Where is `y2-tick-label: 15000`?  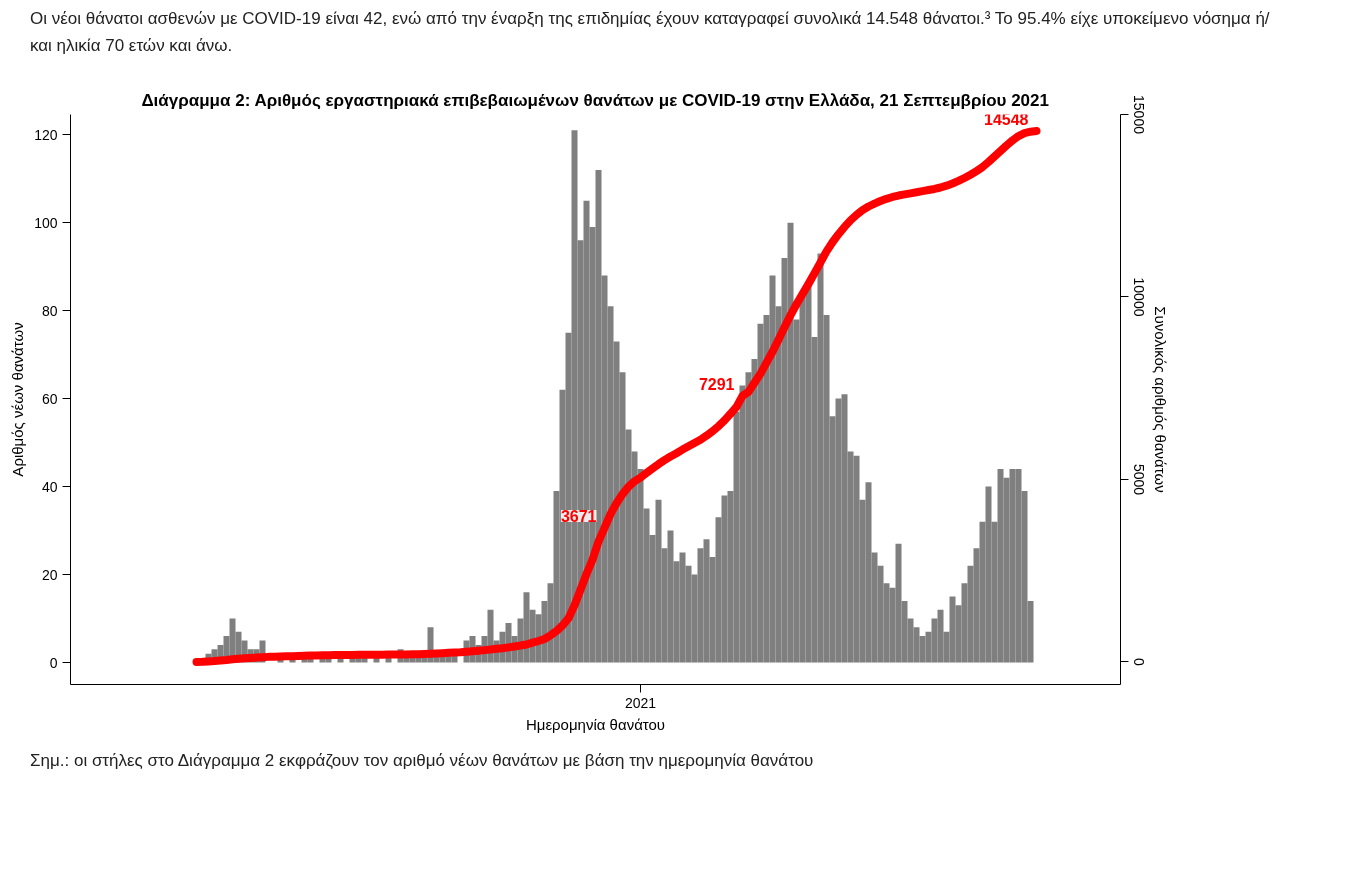
y2-tick-label: 15000 is located at coordinates (1138, 115).